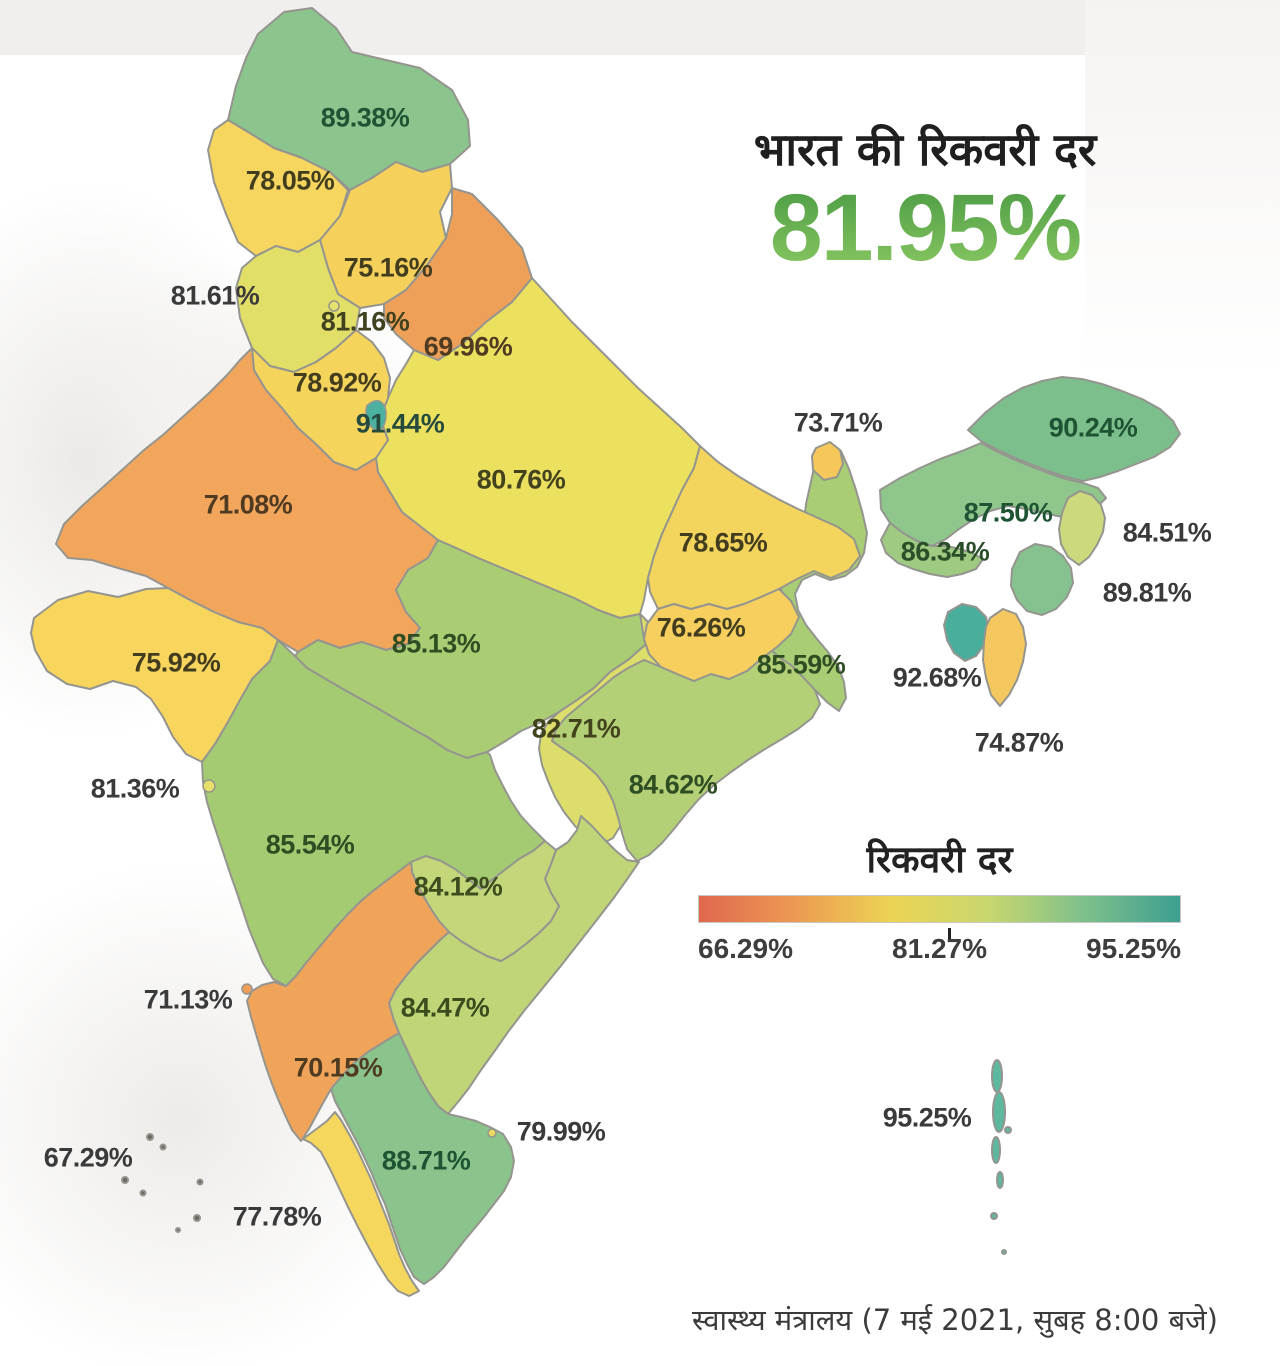  What do you see at coordinates (162, 1183) in the screenshot?
I see `state-lakshadweep` at bounding box center [162, 1183].